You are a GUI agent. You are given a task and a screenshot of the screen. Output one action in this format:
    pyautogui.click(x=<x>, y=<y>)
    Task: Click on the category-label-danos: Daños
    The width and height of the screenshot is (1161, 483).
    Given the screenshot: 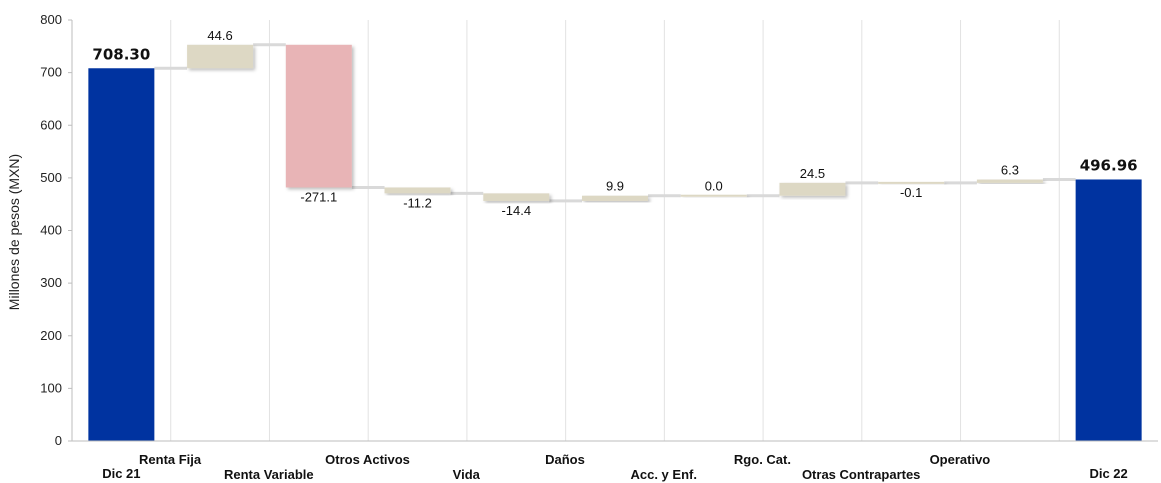 What is the action you would take?
    pyautogui.click(x=565, y=459)
    